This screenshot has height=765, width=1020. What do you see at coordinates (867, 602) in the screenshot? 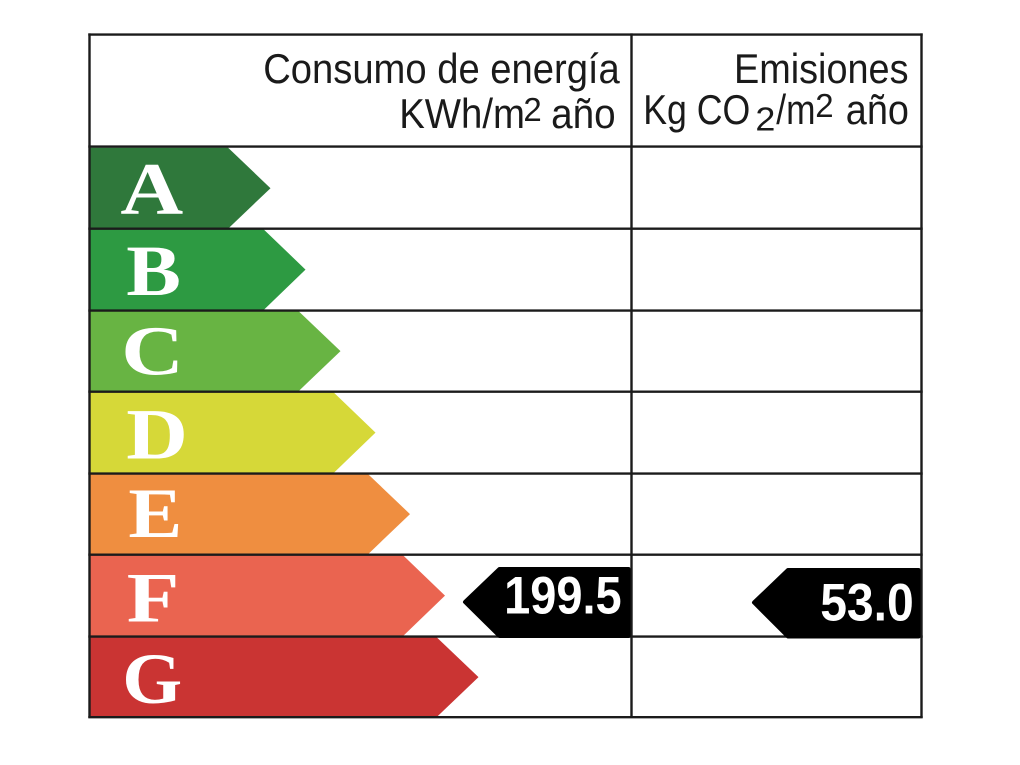
I see `svg-text: 53.0` at bounding box center [867, 602].